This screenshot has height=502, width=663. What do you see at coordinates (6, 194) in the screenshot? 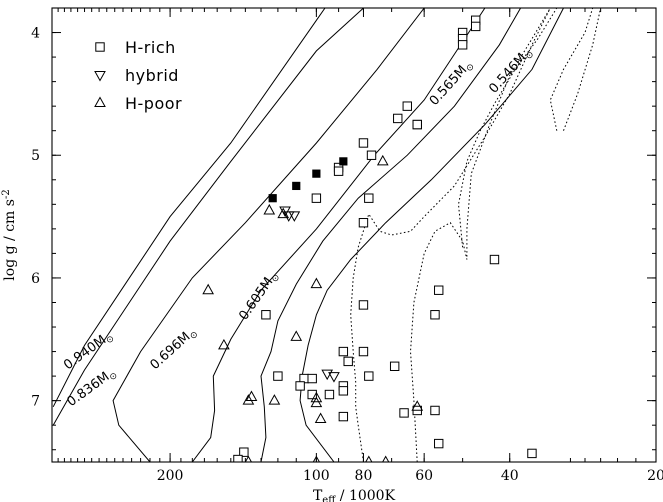
I see `y-axis-title-sup: -2` at bounding box center [6, 194].